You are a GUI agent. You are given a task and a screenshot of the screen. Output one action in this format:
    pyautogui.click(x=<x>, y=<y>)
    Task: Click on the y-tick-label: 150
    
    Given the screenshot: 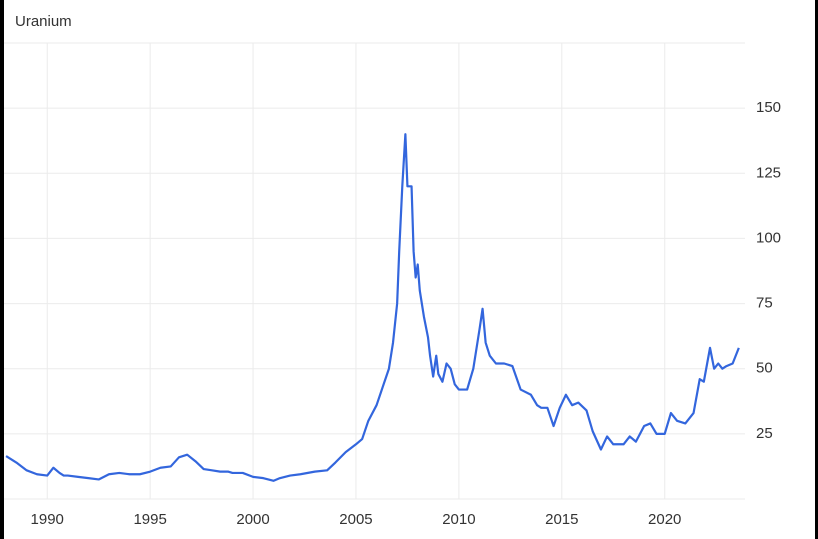 What is the action you would take?
    pyautogui.click(x=768, y=107)
    